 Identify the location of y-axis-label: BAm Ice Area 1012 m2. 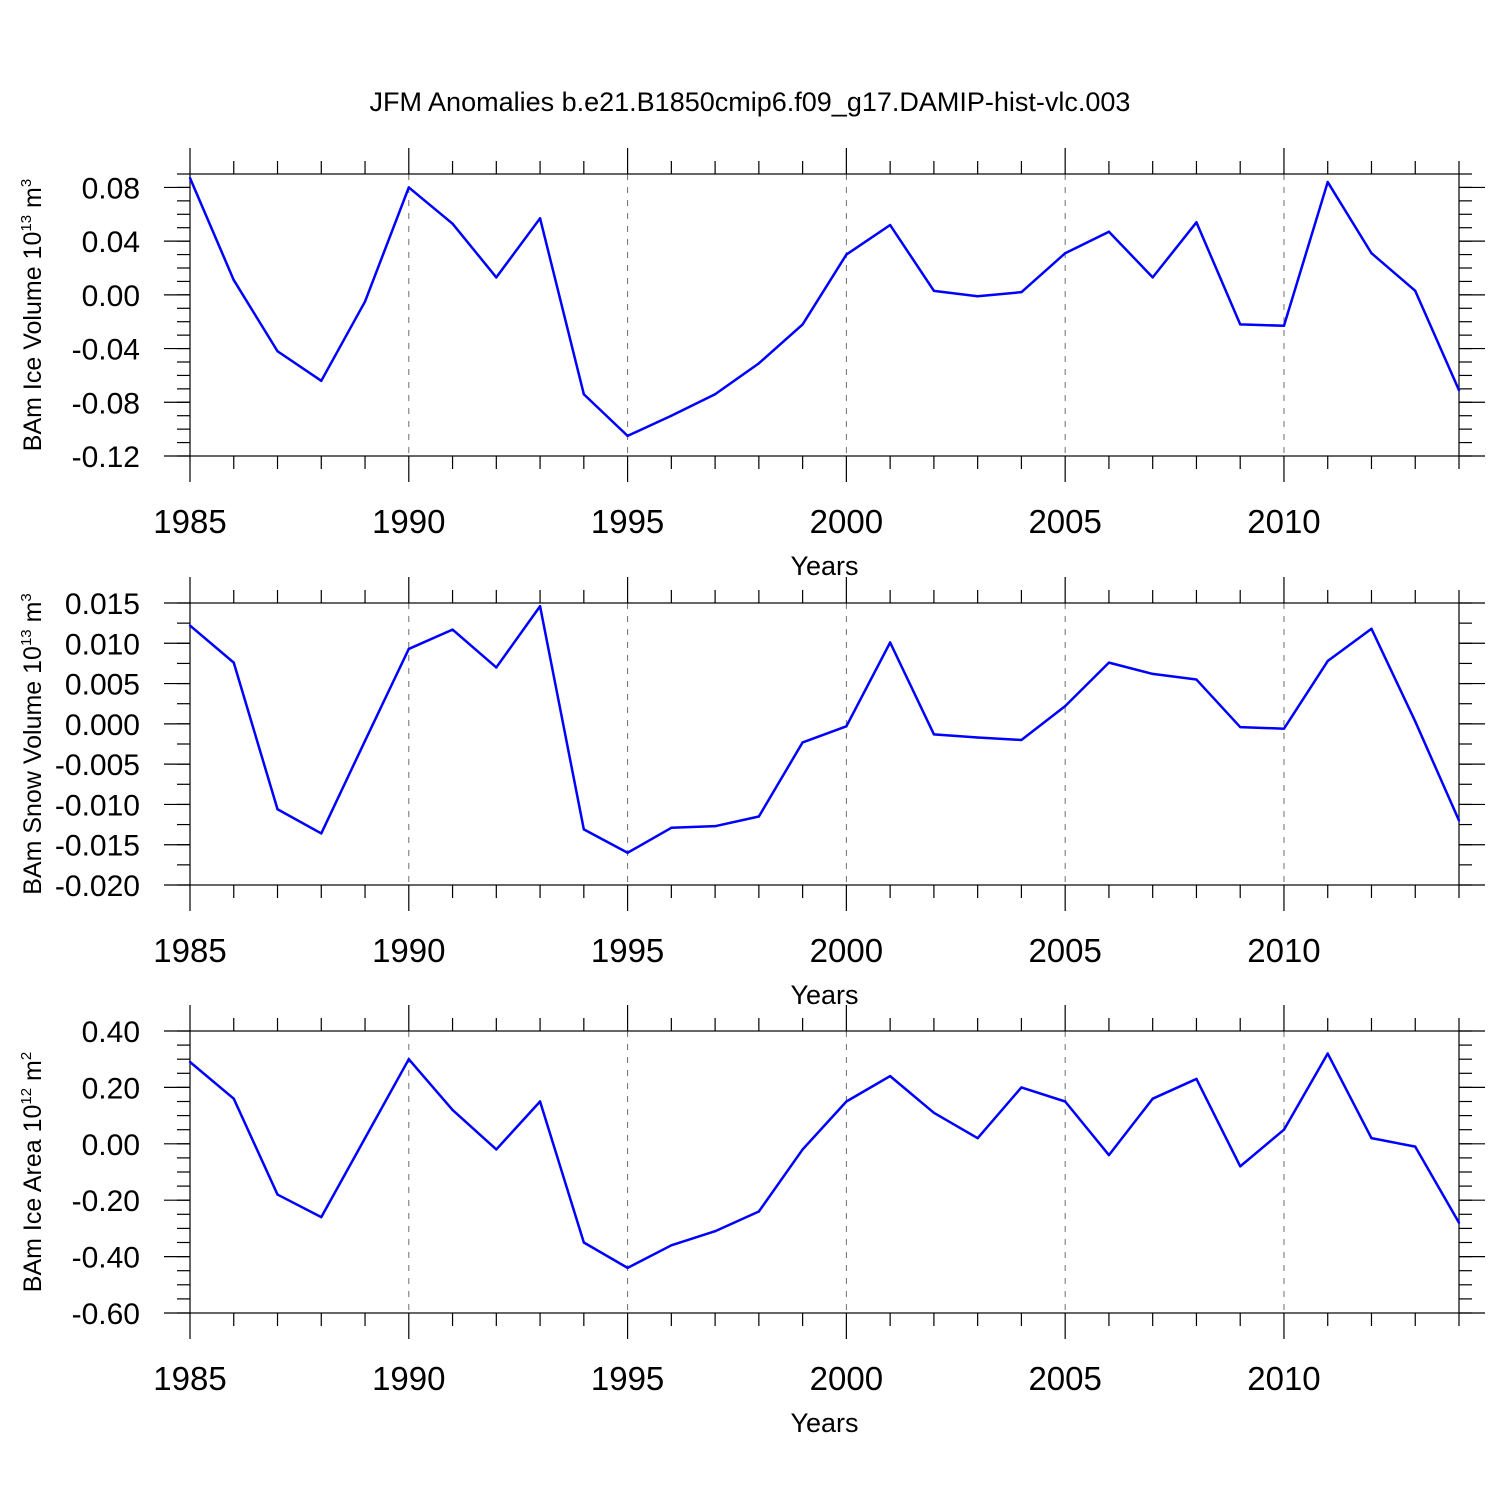
(32, 1172).